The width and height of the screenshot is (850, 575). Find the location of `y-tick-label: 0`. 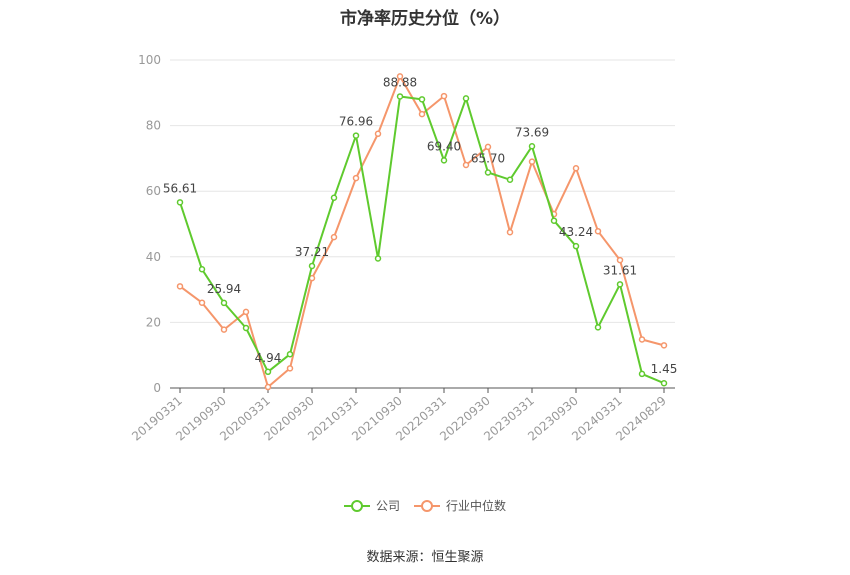

y-tick-label: 0 is located at coordinates (157, 388).